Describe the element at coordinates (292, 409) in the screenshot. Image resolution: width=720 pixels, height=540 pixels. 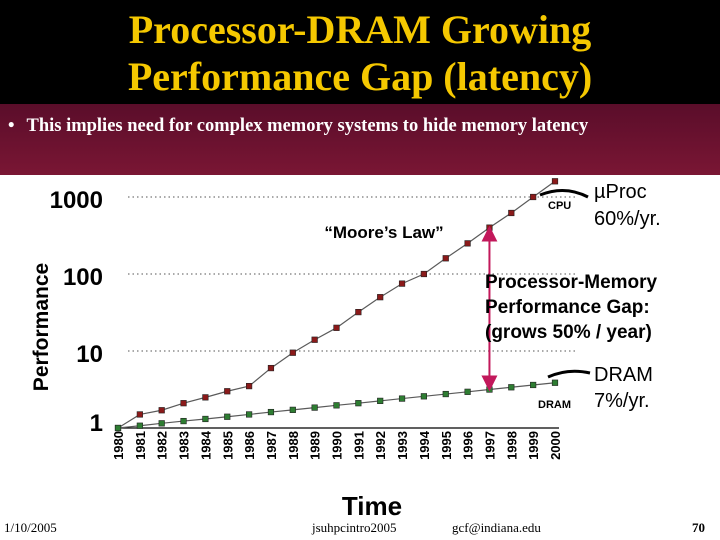
I see `dram-point-1988` at that location.